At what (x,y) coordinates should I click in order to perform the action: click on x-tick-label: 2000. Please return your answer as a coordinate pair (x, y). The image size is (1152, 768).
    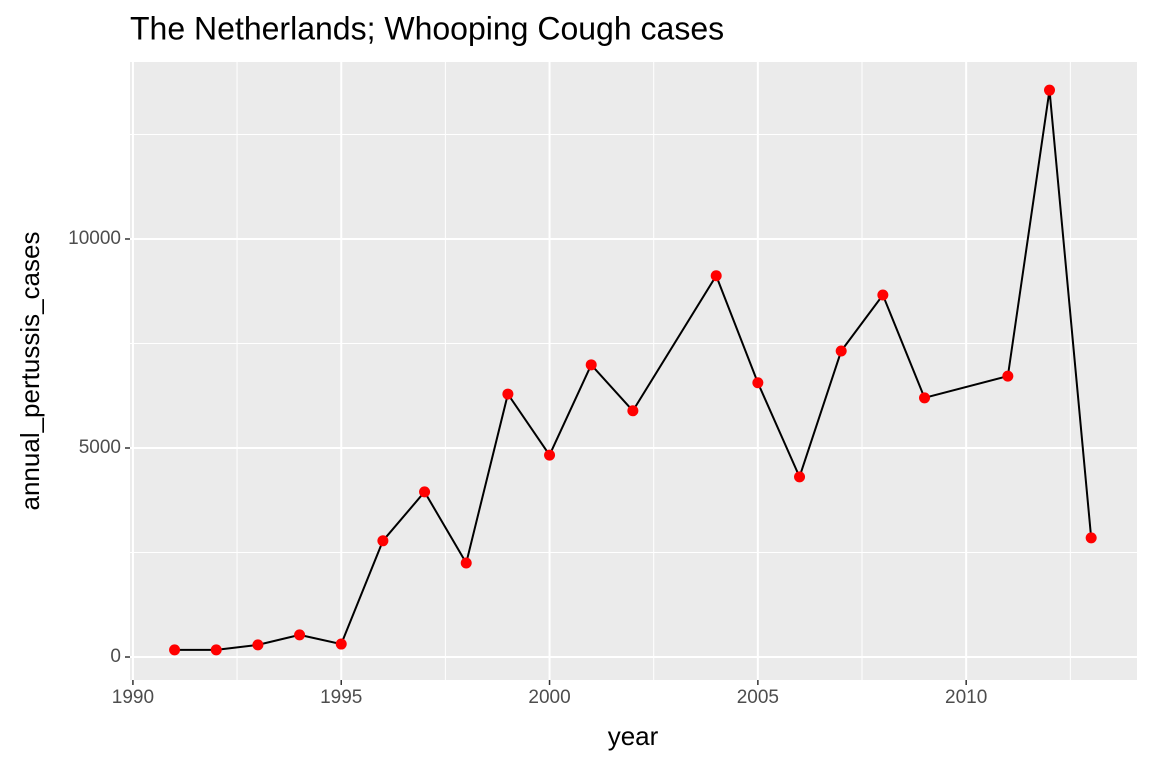
    Looking at the image, I should click on (549, 697).